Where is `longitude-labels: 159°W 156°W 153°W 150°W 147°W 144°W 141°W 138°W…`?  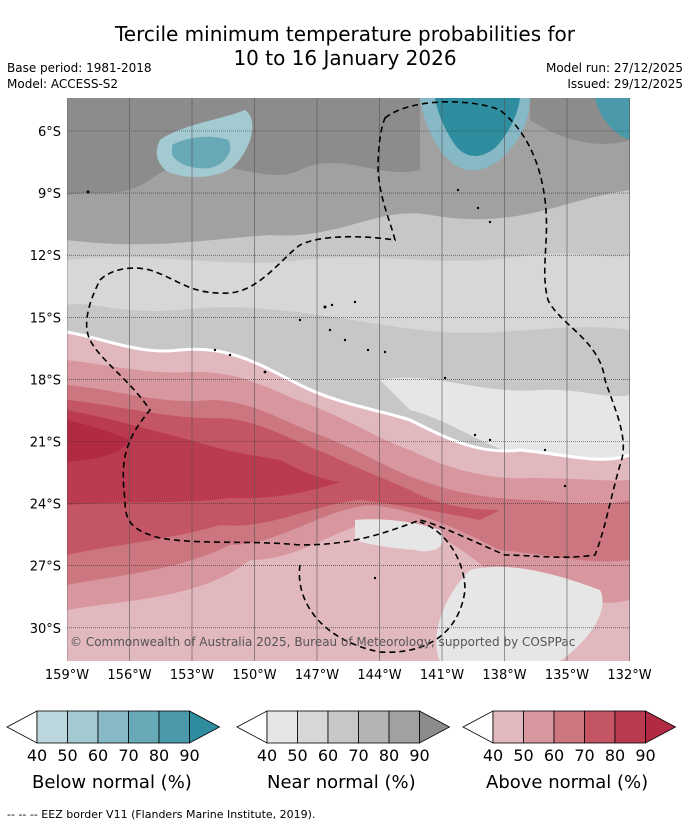 longitude-labels: 159°W 156°W 153°W 150°W 147°W 144°W 141°W 138°W… is located at coordinates (348, 675).